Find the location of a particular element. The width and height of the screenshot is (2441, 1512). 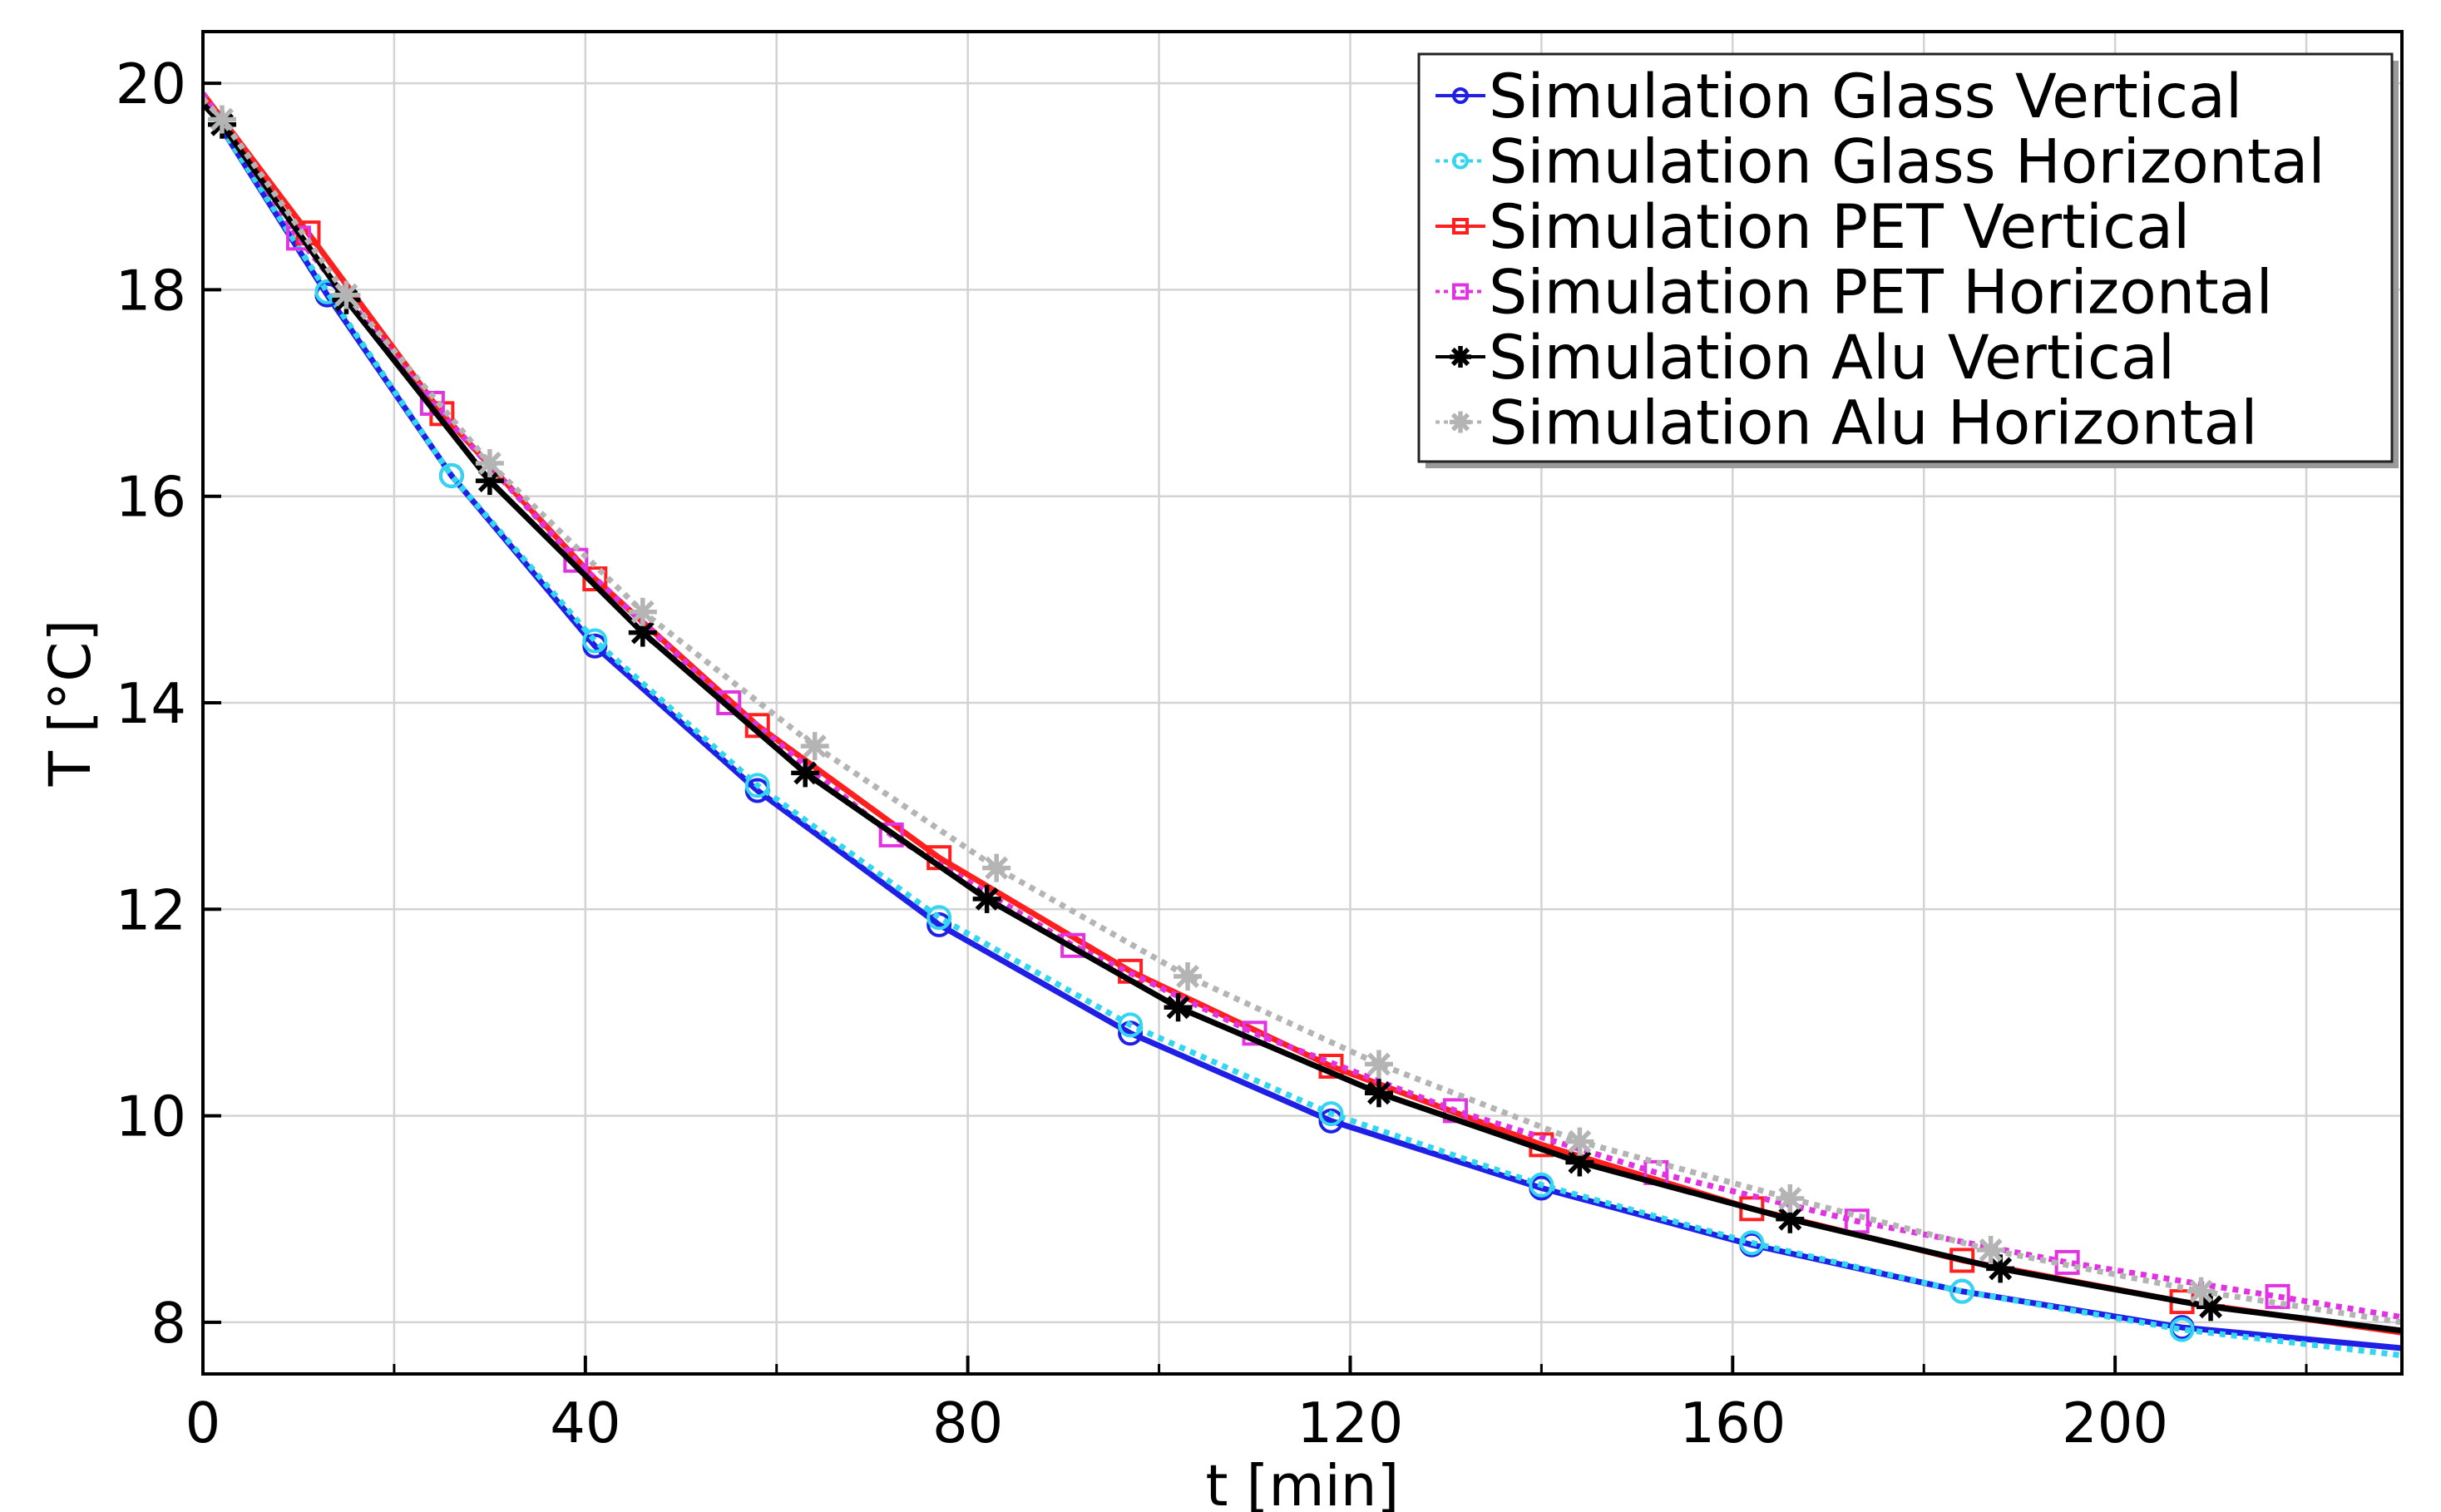

legend-label: Simulation Alu Horizontal is located at coordinates (1873, 423).